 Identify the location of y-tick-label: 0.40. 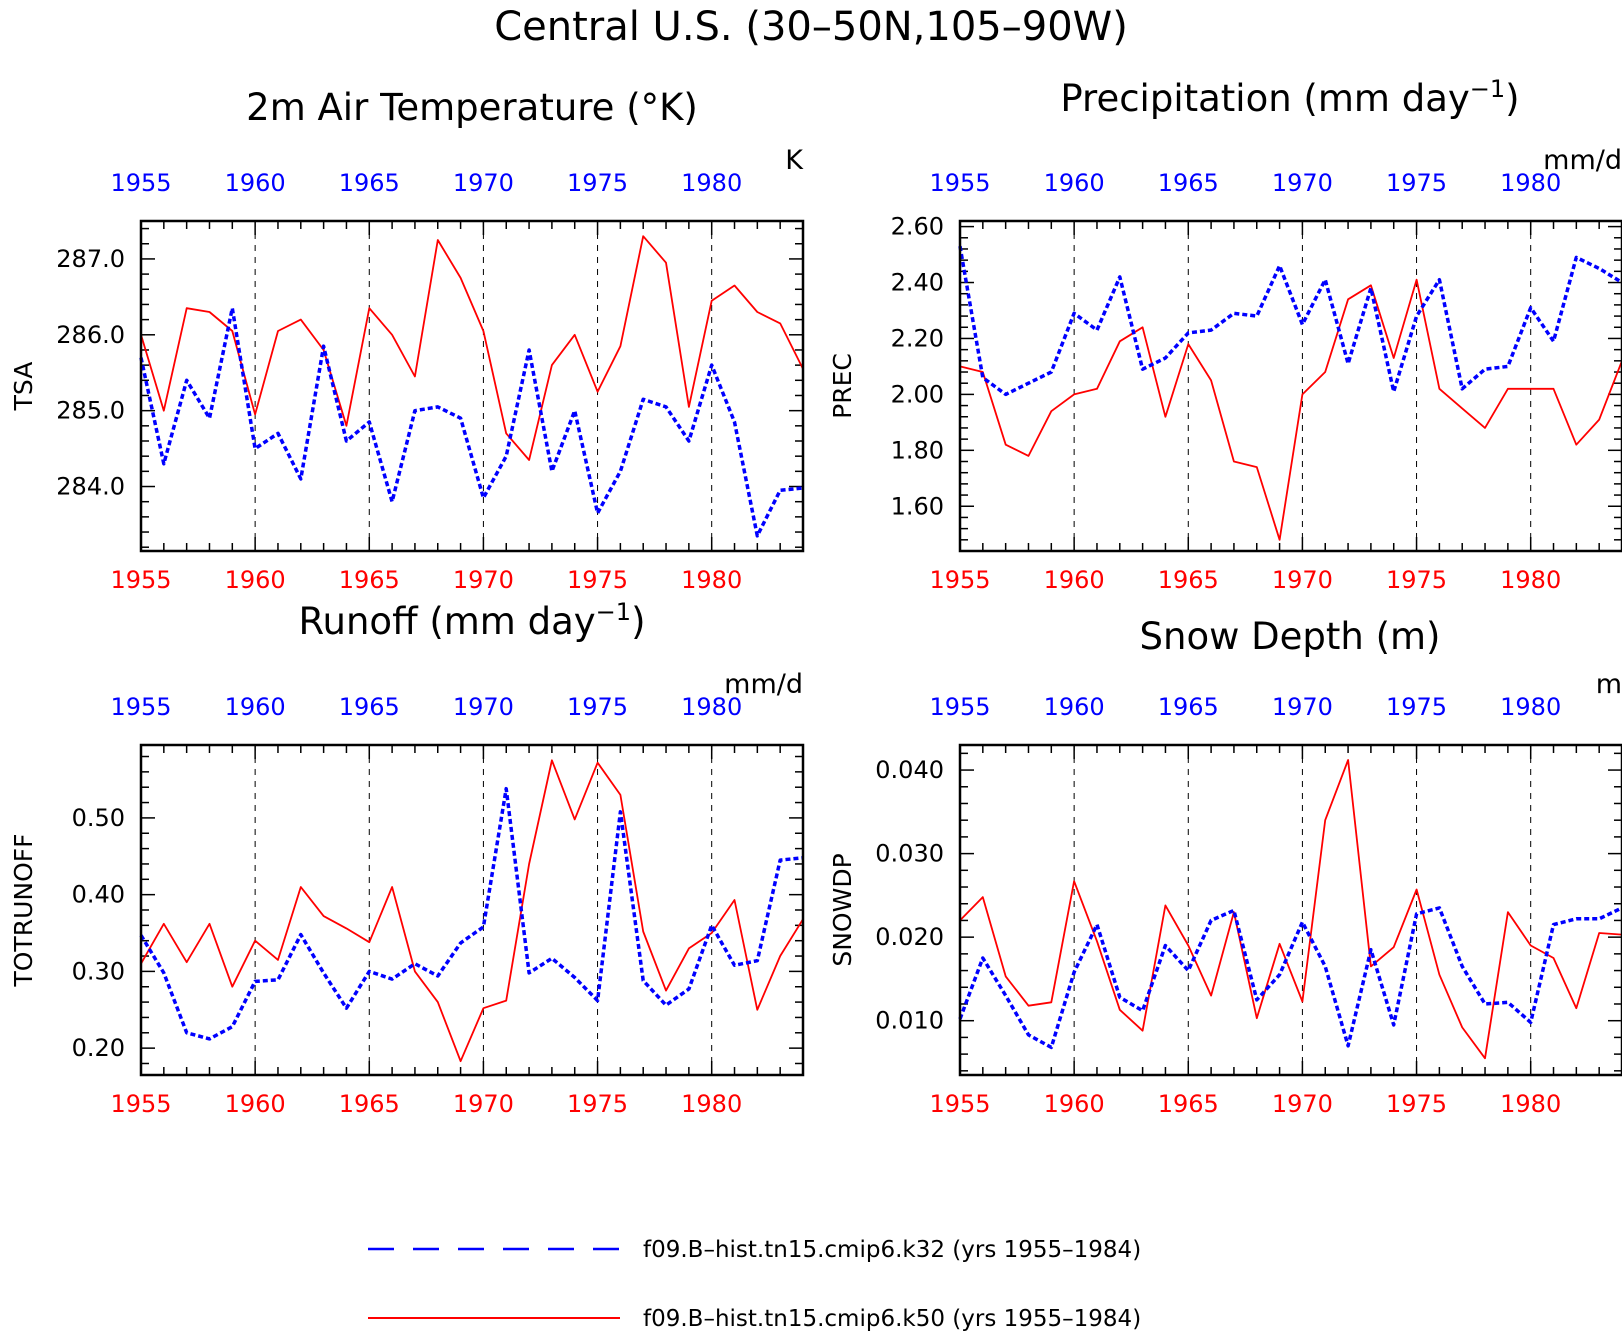
(98, 895).